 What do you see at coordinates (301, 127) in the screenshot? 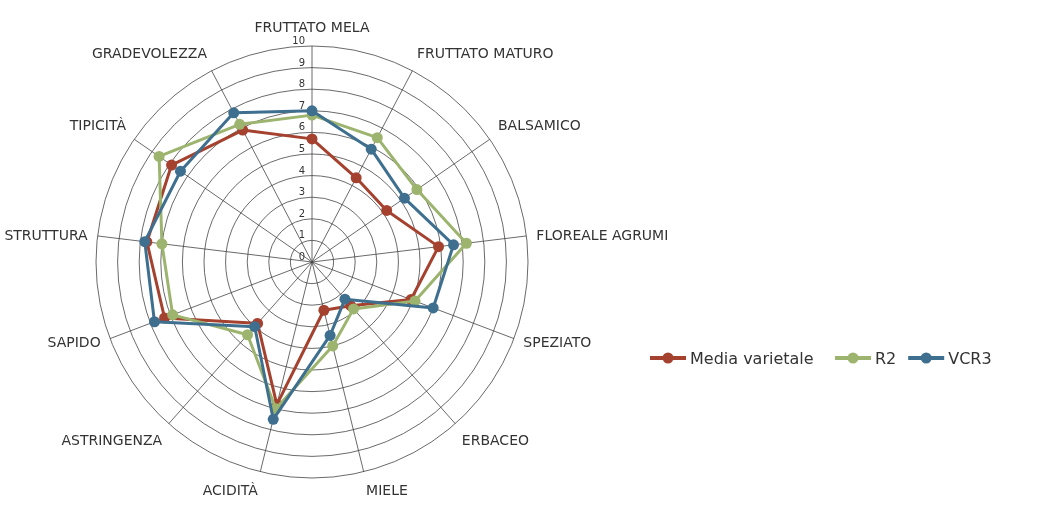
I see `y-tick-label: 6` at bounding box center [301, 127].